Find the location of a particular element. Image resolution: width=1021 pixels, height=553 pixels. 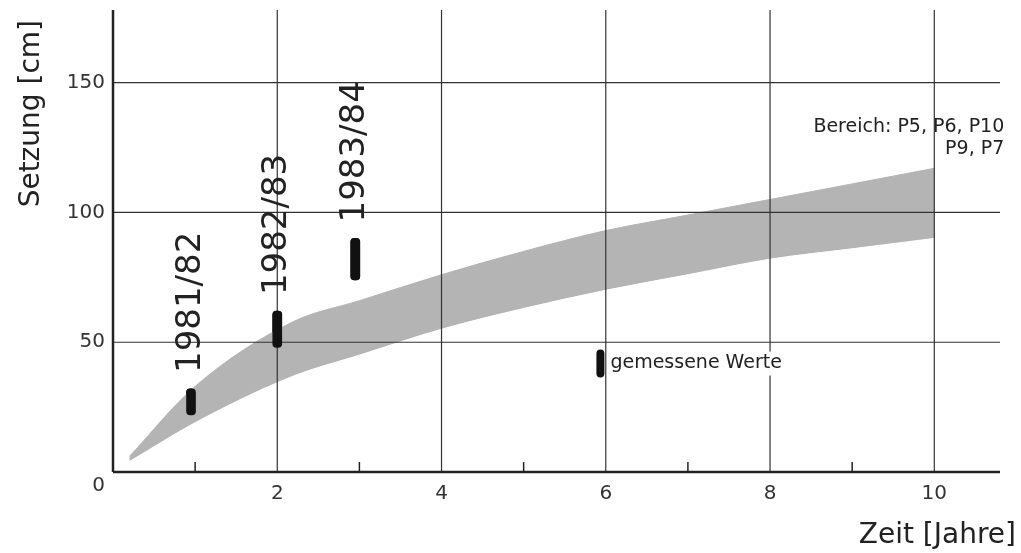

y-tick-label: 0 is located at coordinates (98, 484).